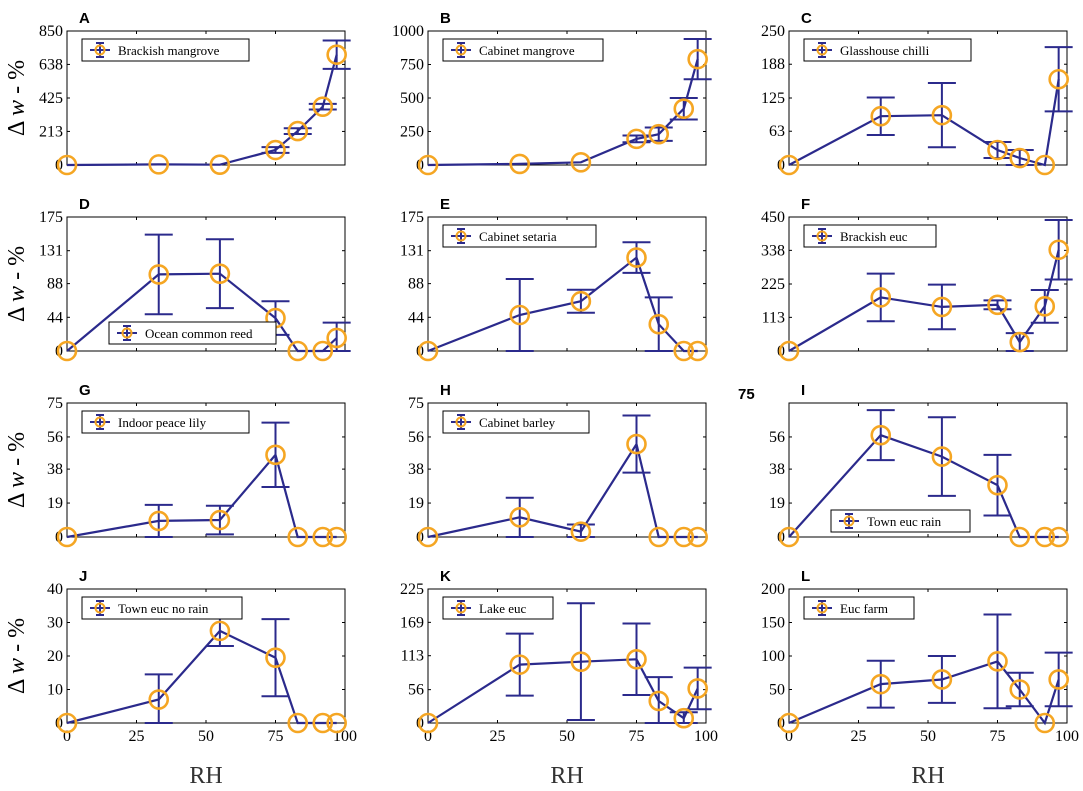 The image size is (1083, 791). What do you see at coordinates (17, 638) in the screenshot?
I see `y-axis-label-unit: - %` at bounding box center [17, 638].